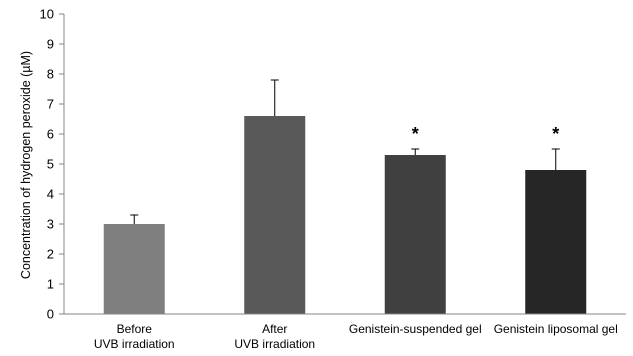 The width and height of the screenshot is (633, 356). What do you see at coordinates (50, 194) in the screenshot?
I see `y-tick-label: 4` at bounding box center [50, 194].